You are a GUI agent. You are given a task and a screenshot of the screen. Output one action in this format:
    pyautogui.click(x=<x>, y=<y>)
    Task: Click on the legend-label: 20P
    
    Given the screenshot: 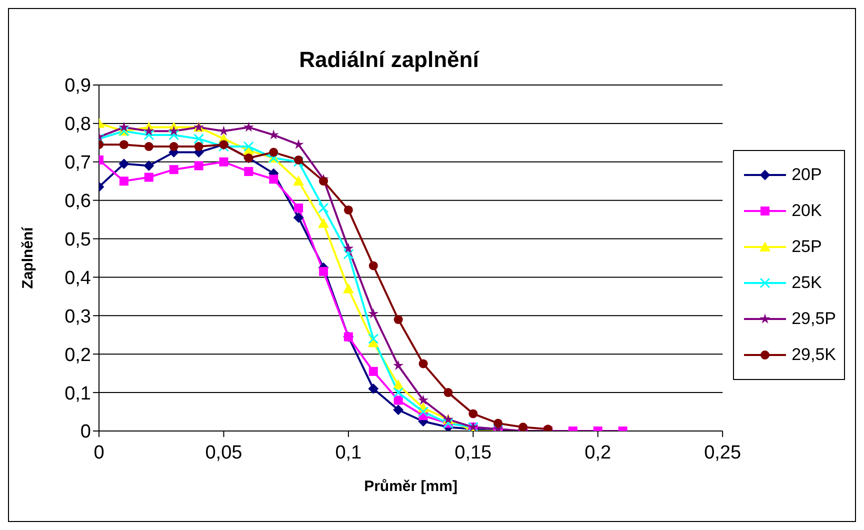 What is the action you would take?
    pyautogui.click(x=807, y=175)
    